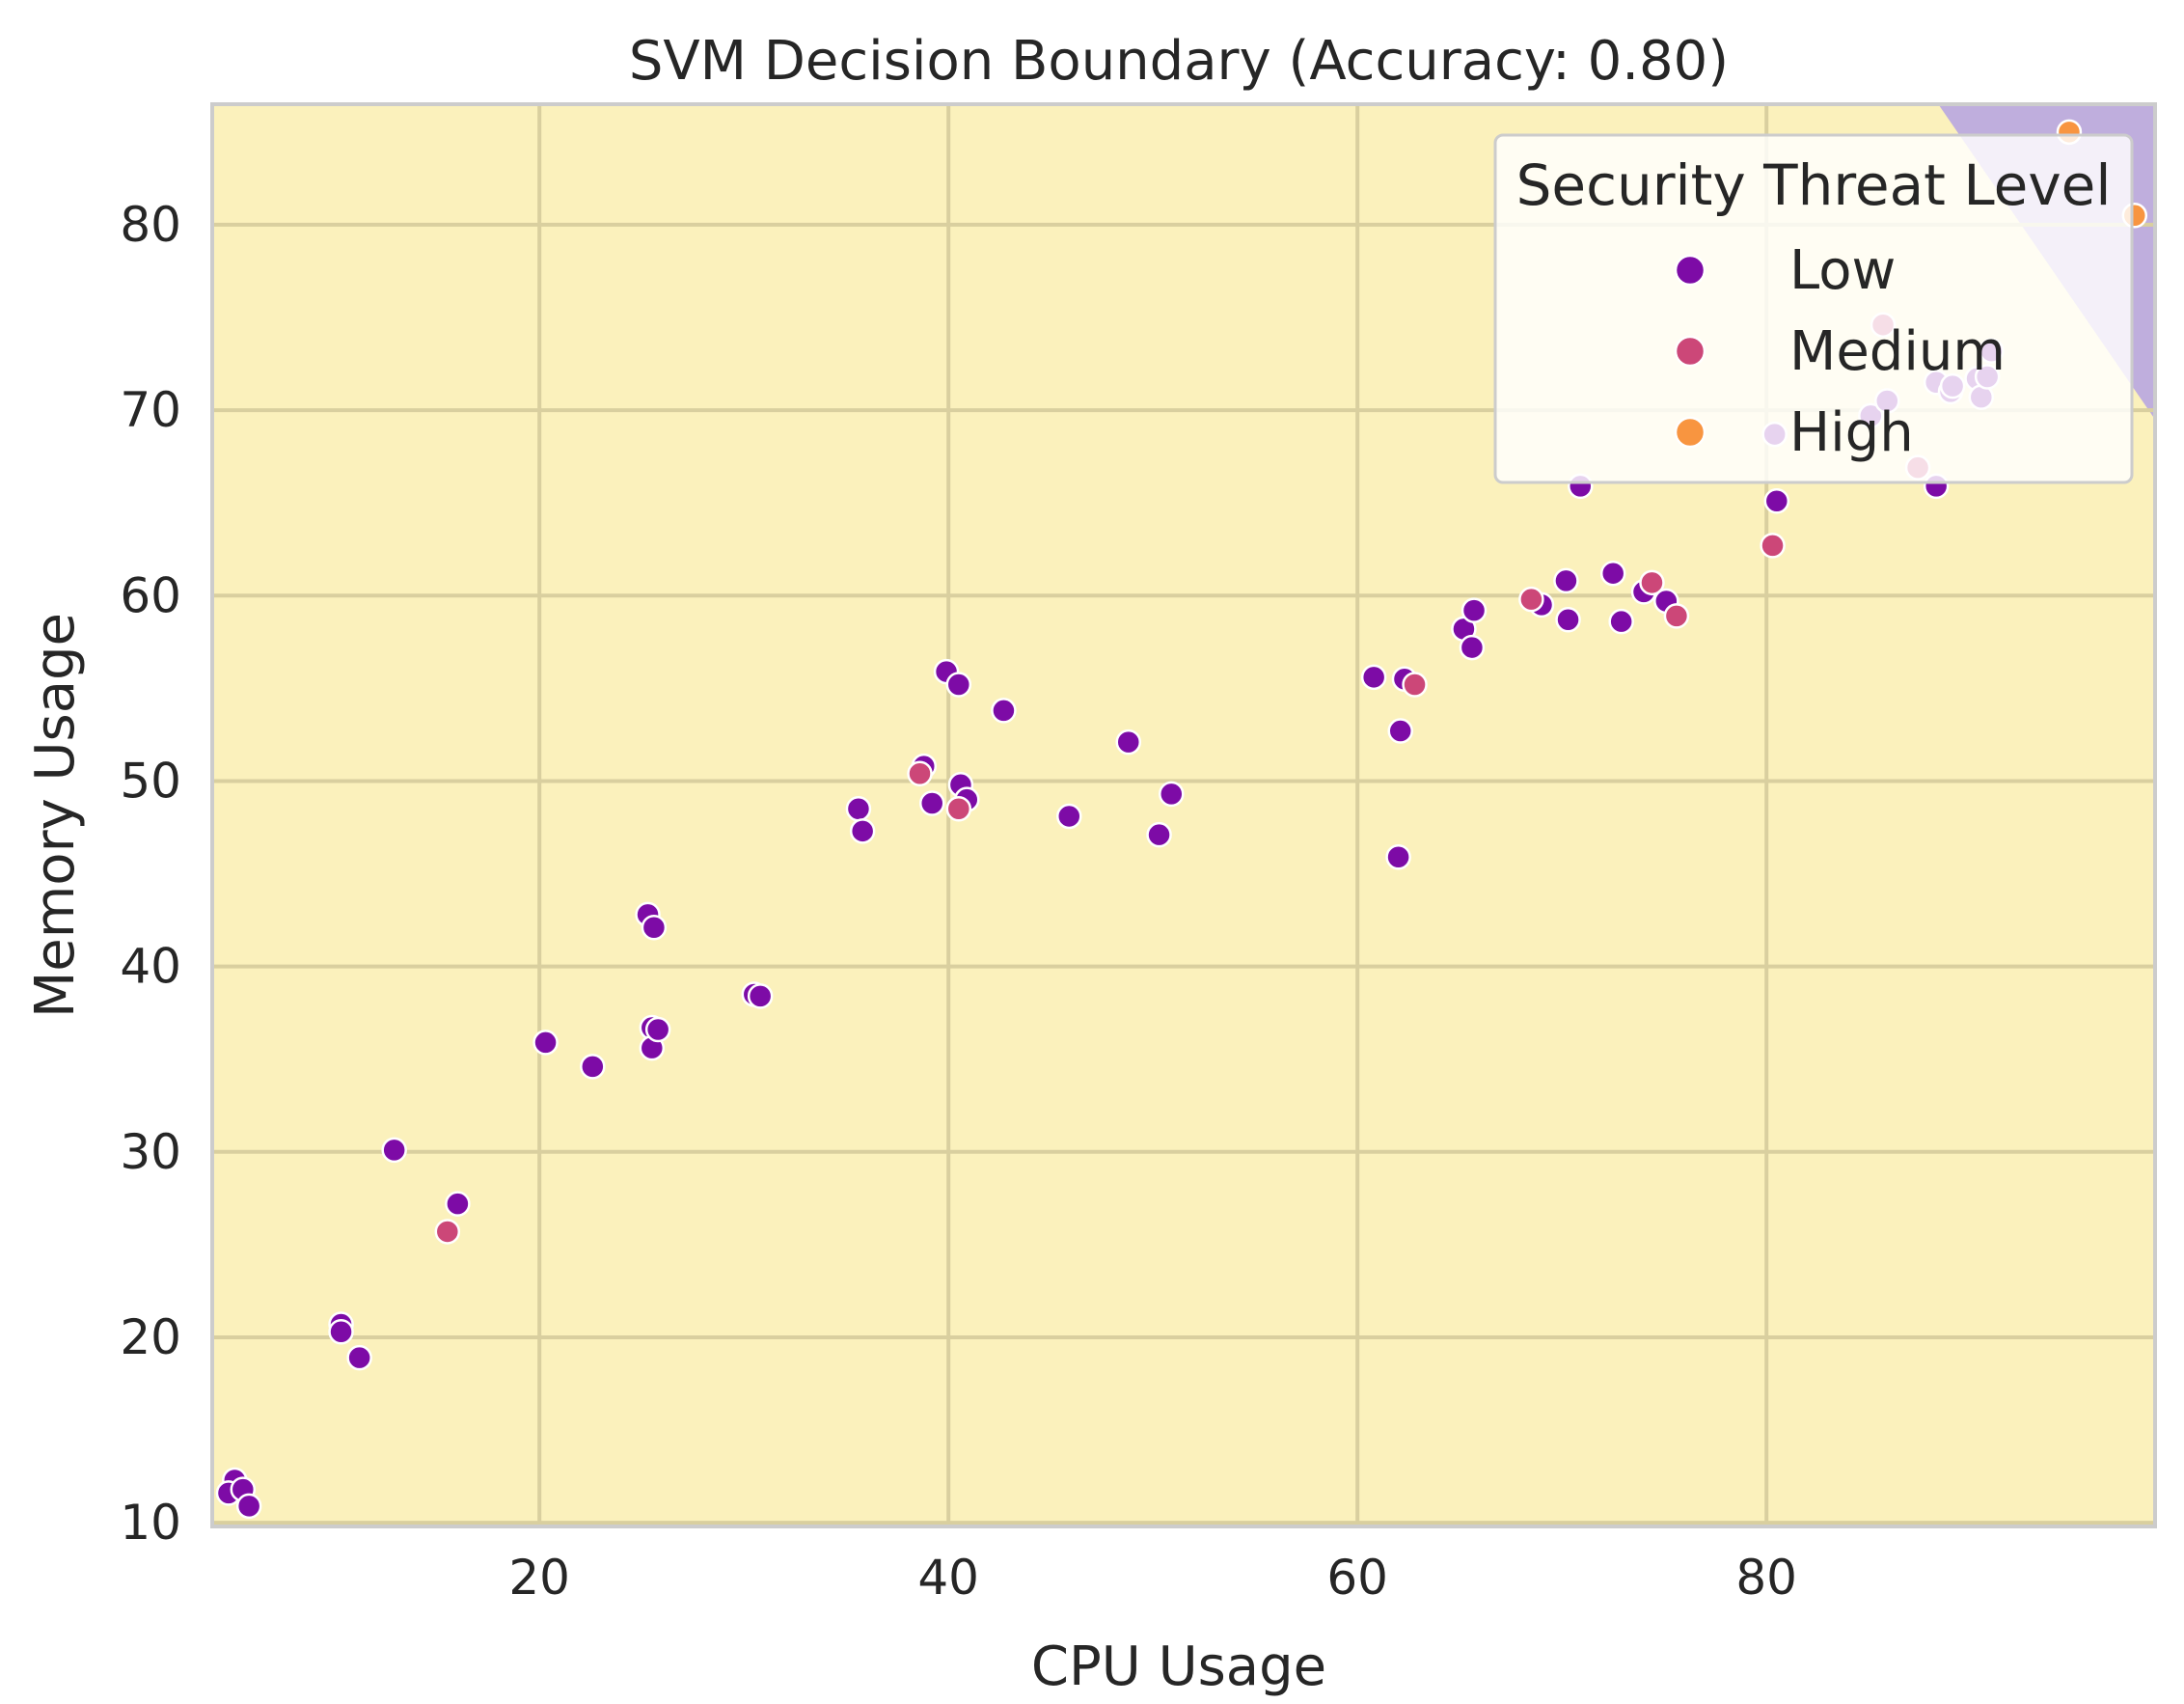 The width and height of the screenshot is (2184, 1704). I want to click on legend-label-high: High, so click(1851, 432).